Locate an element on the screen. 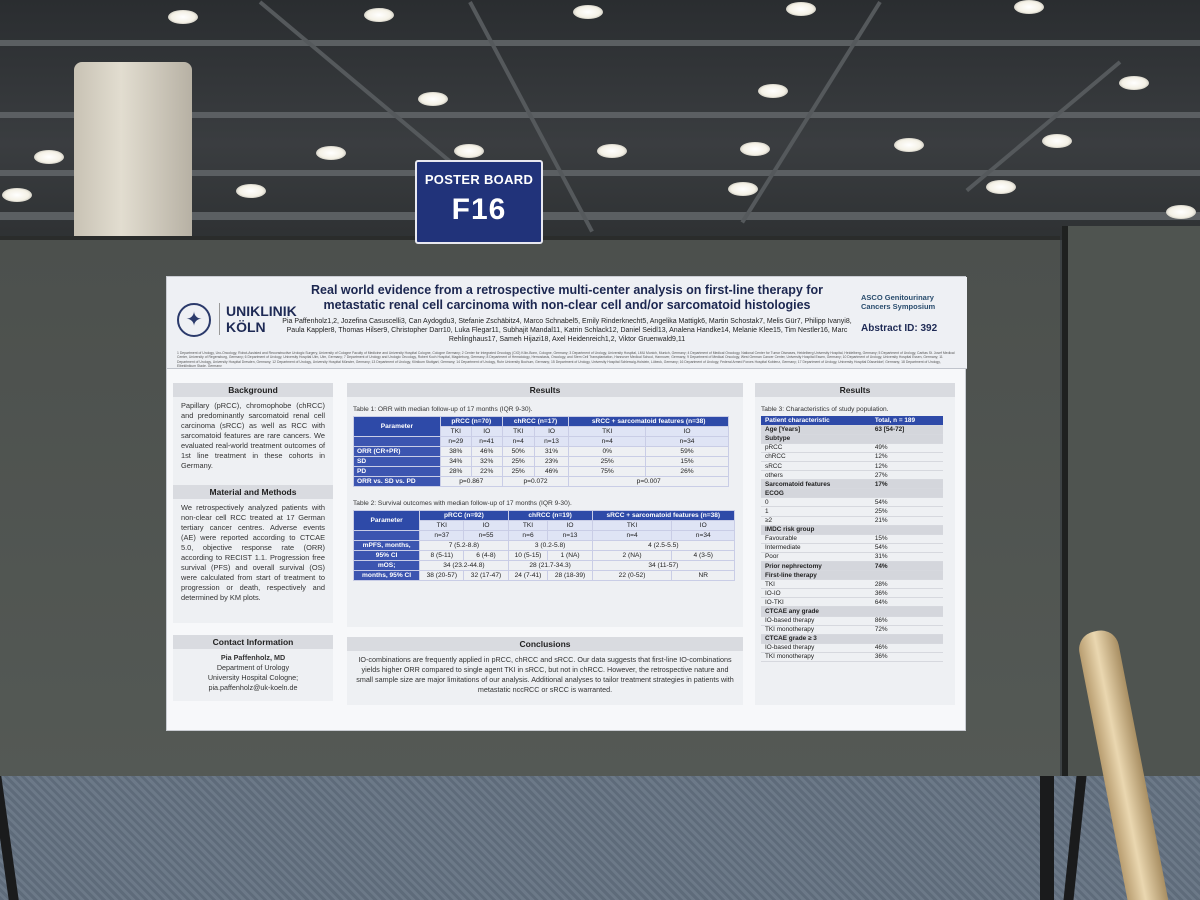  table1-n: n=34 is located at coordinates (687, 441).